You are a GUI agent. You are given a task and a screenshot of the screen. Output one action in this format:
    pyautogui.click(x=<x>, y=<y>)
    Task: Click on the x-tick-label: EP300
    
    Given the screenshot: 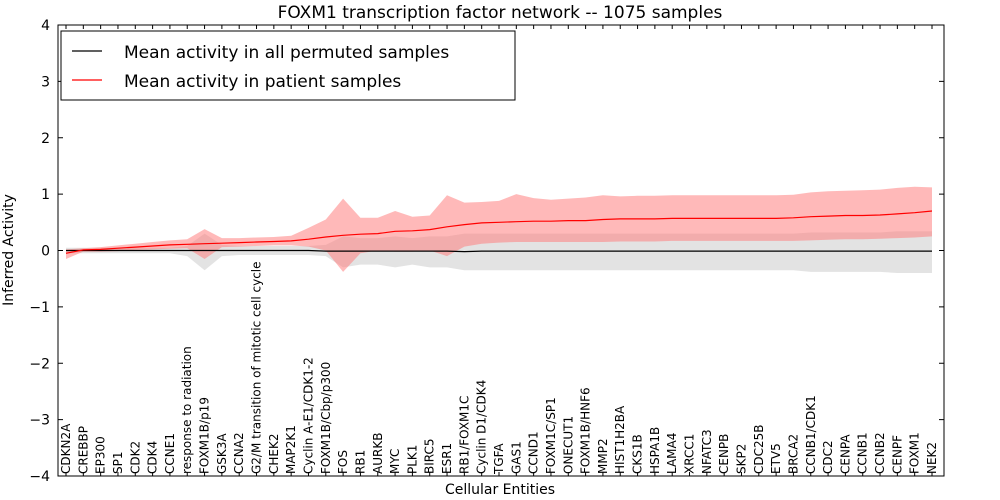 What is the action you would take?
    pyautogui.click(x=101, y=455)
    